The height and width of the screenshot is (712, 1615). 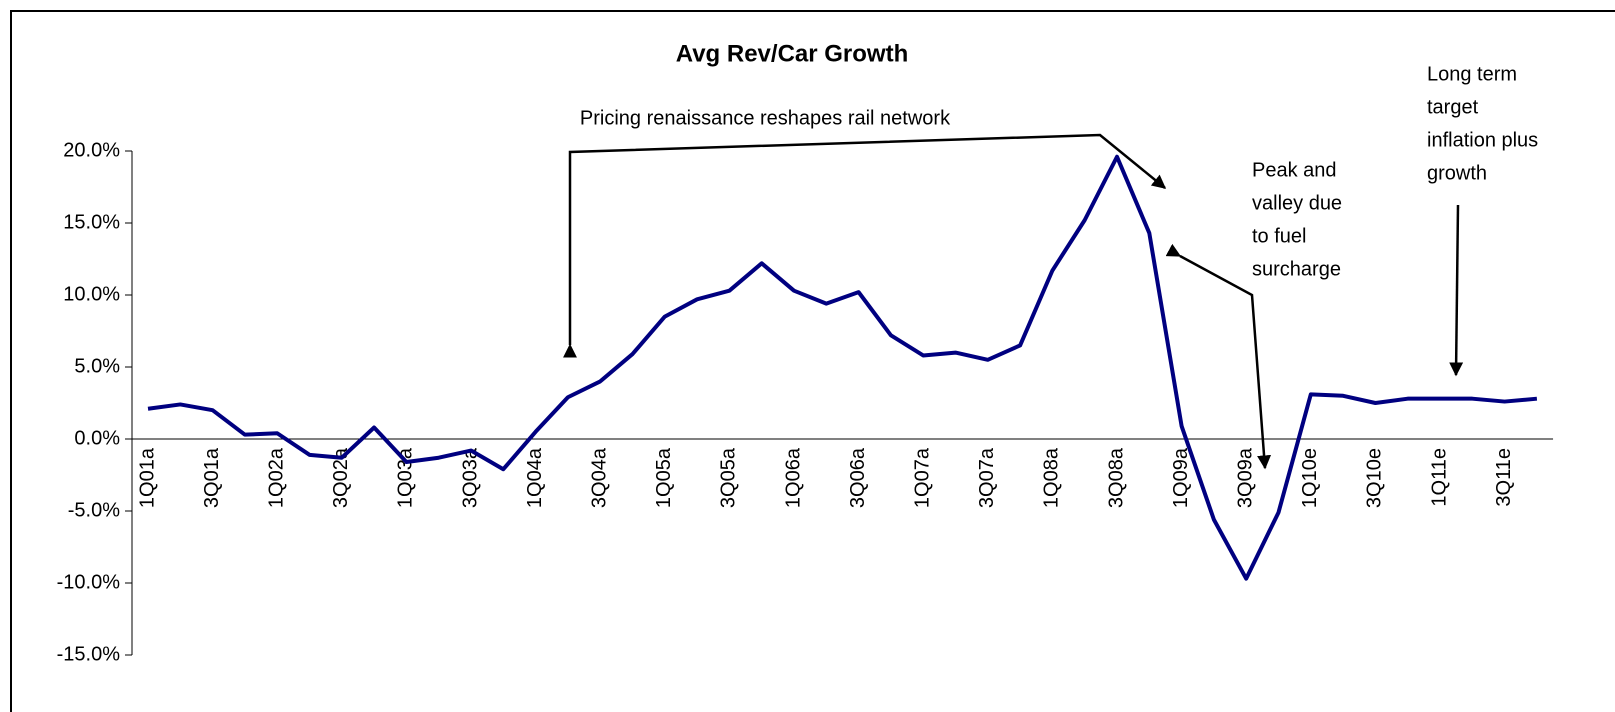 What do you see at coordinates (792, 53) in the screenshot?
I see `chart-title: Avg Rev/Car Growth` at bounding box center [792, 53].